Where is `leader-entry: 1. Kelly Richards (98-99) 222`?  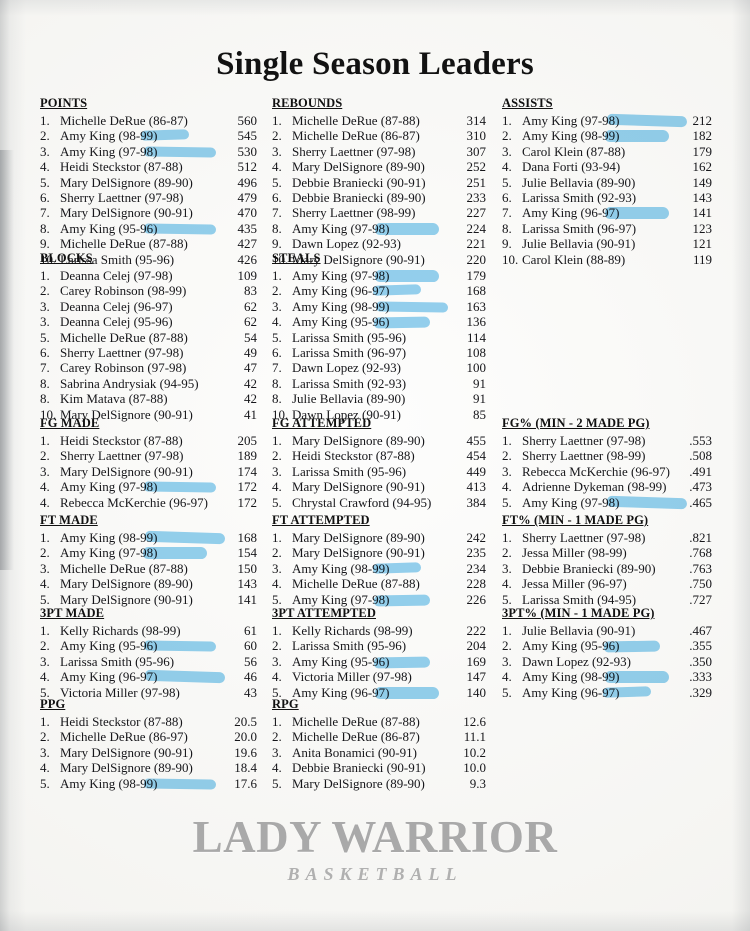
leader-entry: 1. Kelly Richards (98-99) 222 is located at coordinates (386, 630).